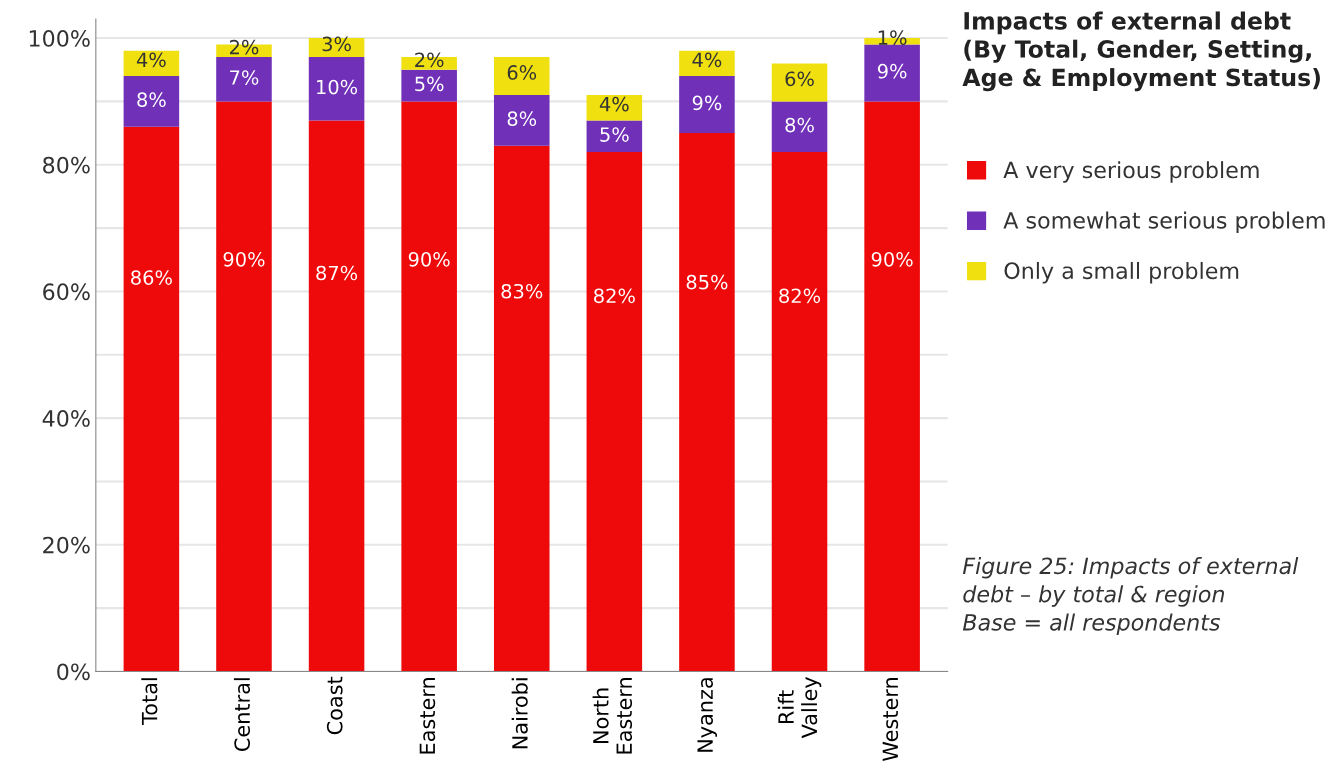 The image size is (1331, 763). Describe the element at coordinates (66, 292) in the screenshot. I see `y-tick-label: 60%` at that location.